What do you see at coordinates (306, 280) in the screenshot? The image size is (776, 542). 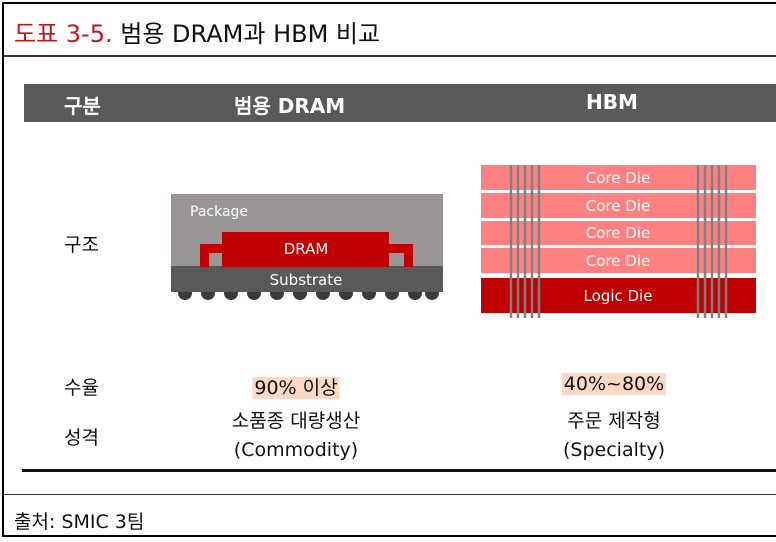 I see `substrate-label: Substrate` at bounding box center [306, 280].